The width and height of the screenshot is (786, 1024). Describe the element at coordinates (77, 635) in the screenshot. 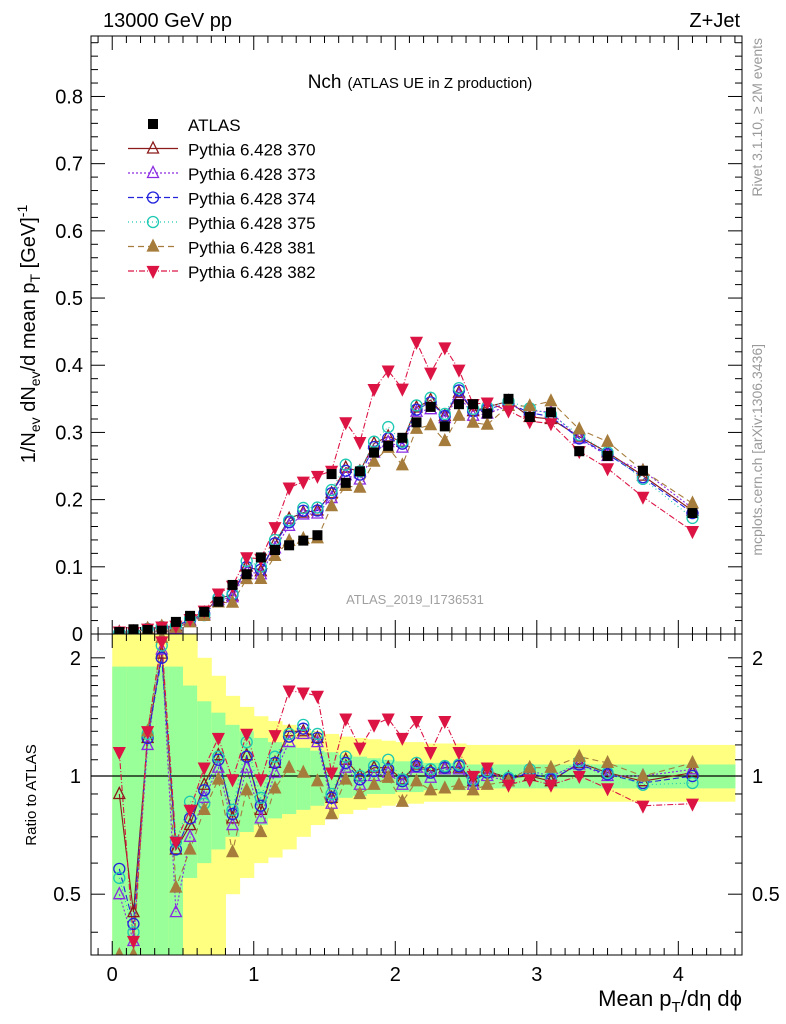

I see `y-tick-label: 0` at that location.